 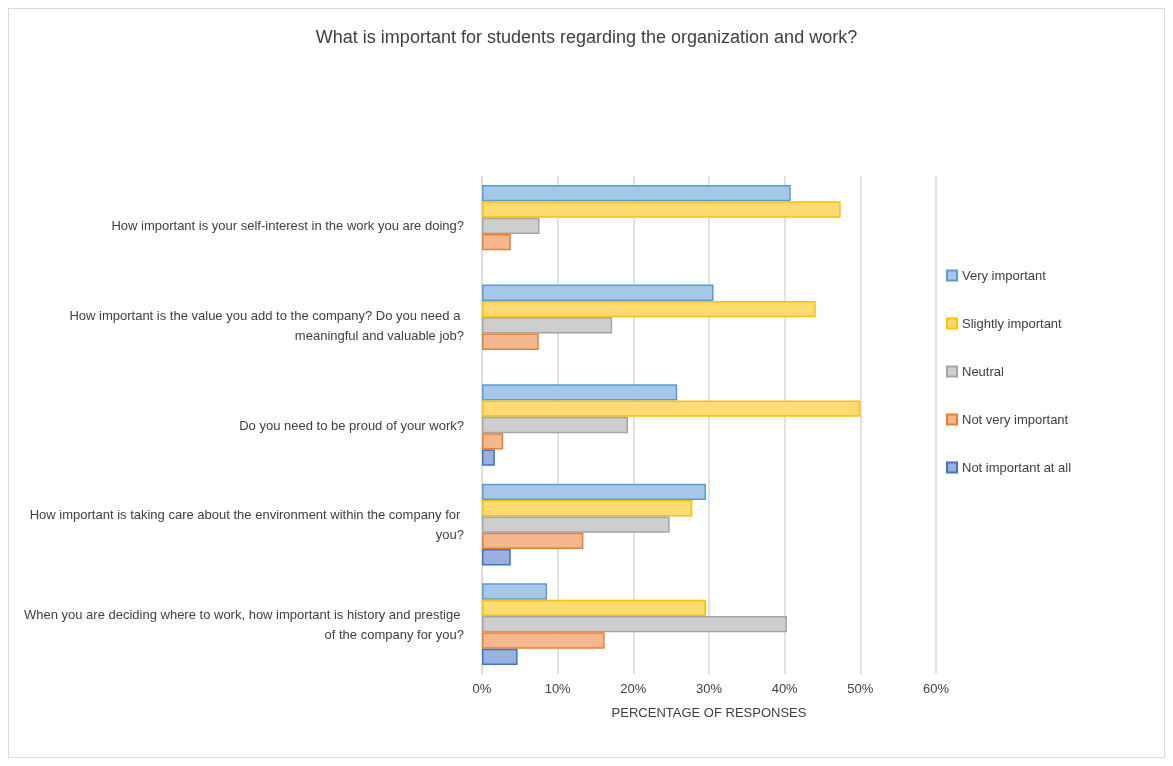 I want to click on x-tick-label: 50%, so click(x=860, y=688).